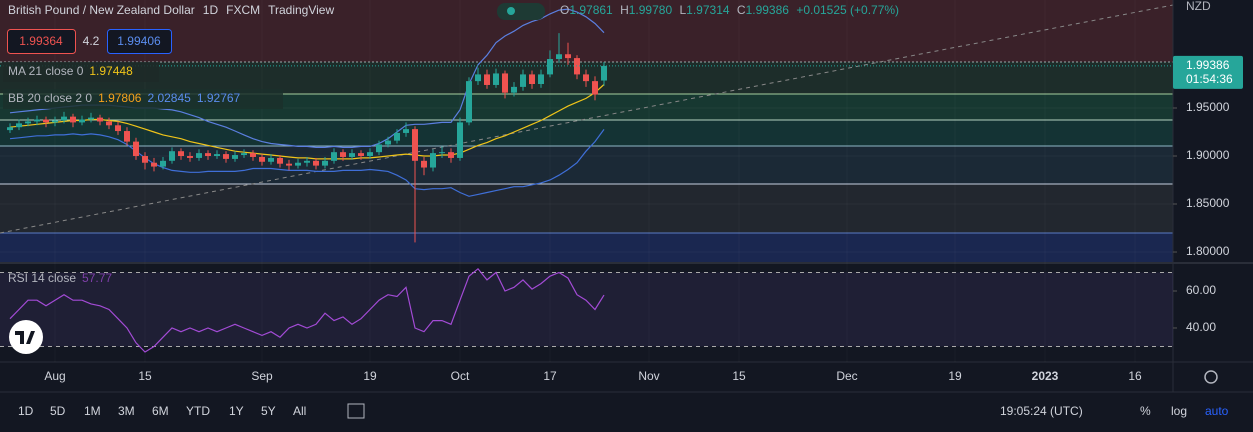 This screenshot has height=432, width=1253. I want to click on ask: 1.99406, so click(139, 41).